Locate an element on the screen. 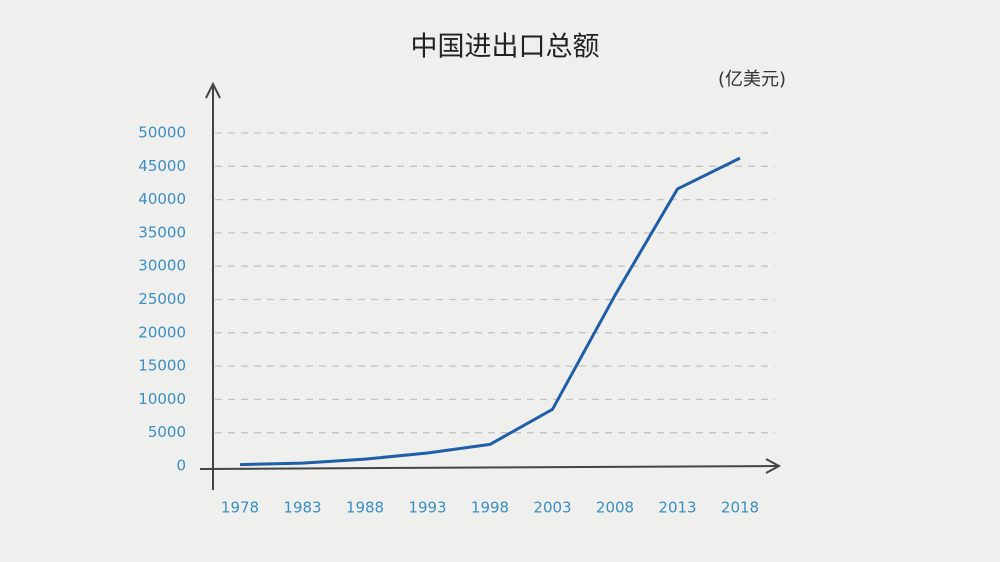 Image resolution: width=1000 pixels, height=562 pixels. x-tick-label: 2013 is located at coordinates (677, 508).